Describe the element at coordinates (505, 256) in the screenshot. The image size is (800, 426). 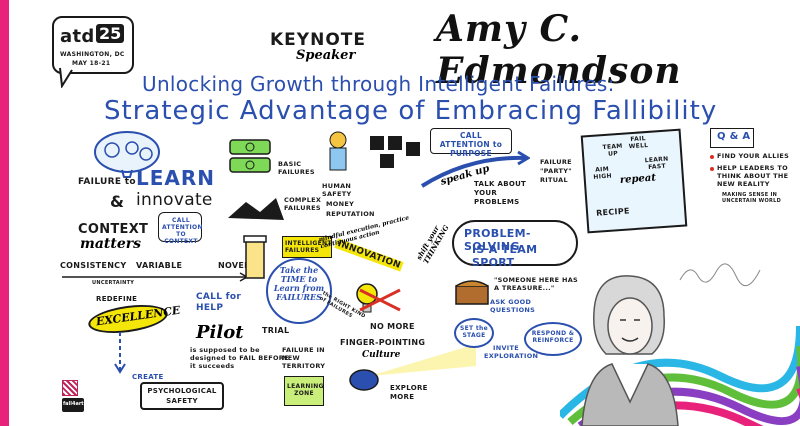
I see `team-sport-text: IS A TEAM SPORT` at that location.